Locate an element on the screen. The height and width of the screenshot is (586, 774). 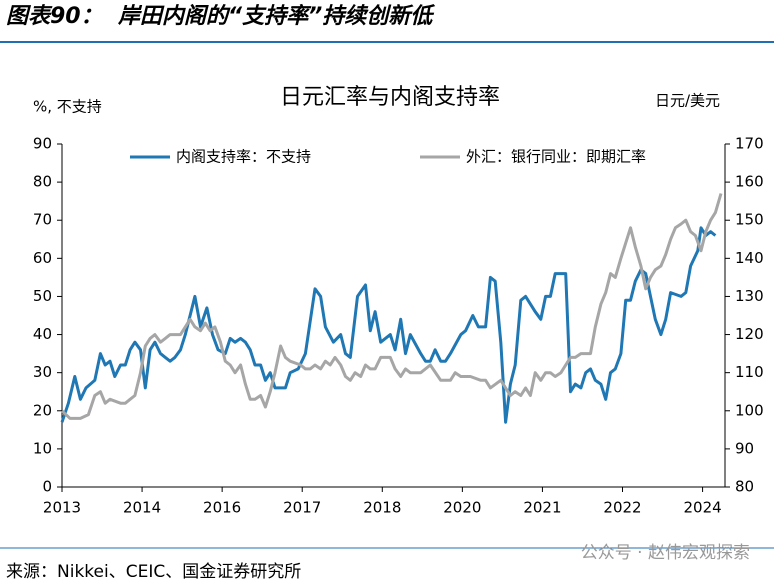
y2-tick-label: 120 is located at coordinates (749, 334).